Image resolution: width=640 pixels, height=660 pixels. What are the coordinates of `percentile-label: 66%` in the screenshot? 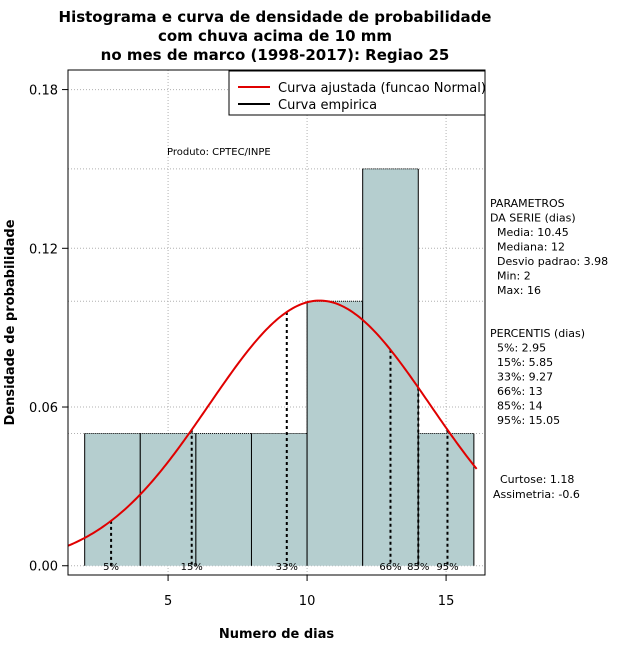 It's located at (390, 567).